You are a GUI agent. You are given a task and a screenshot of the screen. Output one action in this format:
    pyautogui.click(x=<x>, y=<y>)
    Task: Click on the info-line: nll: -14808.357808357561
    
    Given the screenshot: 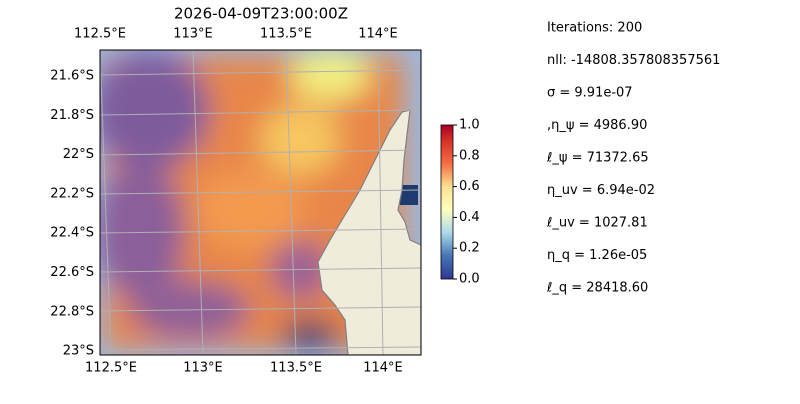 What is the action you would take?
    pyautogui.click(x=633, y=60)
    